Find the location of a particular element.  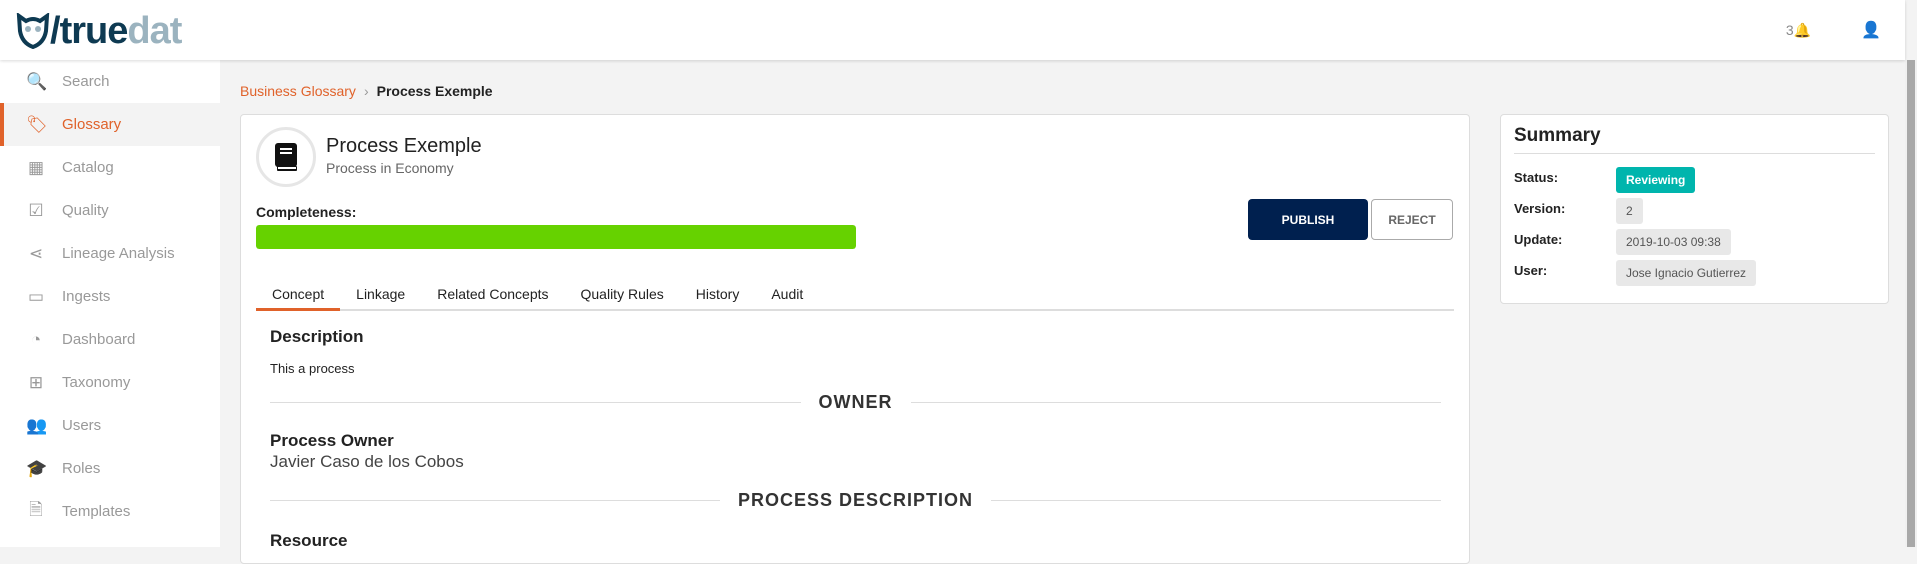

process-owner-label: Process Owner is located at coordinates (332, 440).